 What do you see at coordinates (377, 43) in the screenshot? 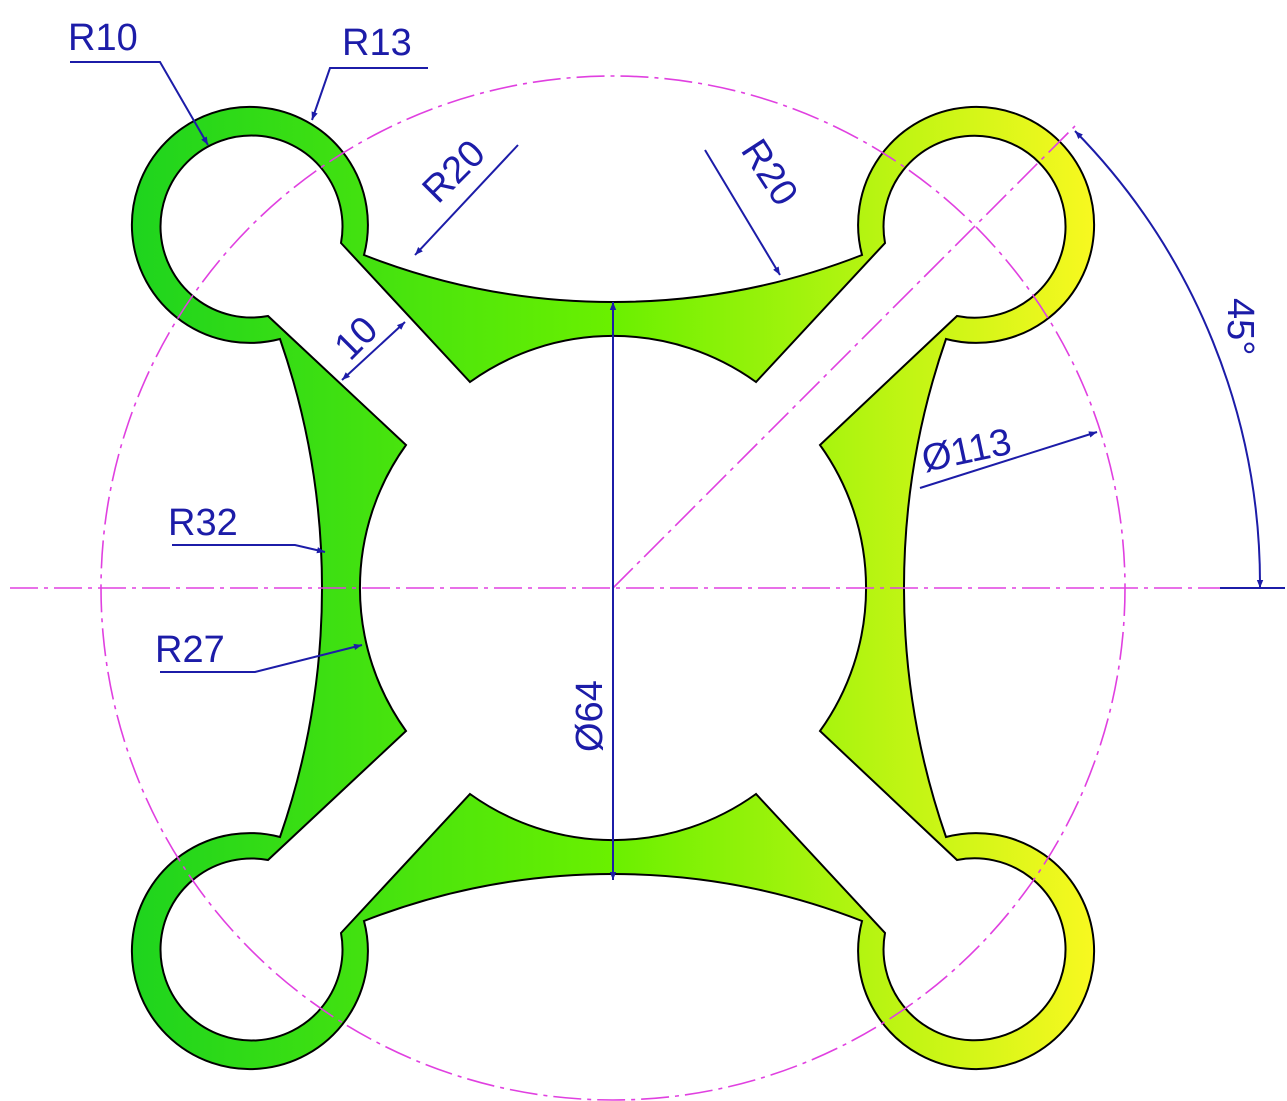
I see `dim-label: R13` at bounding box center [377, 43].